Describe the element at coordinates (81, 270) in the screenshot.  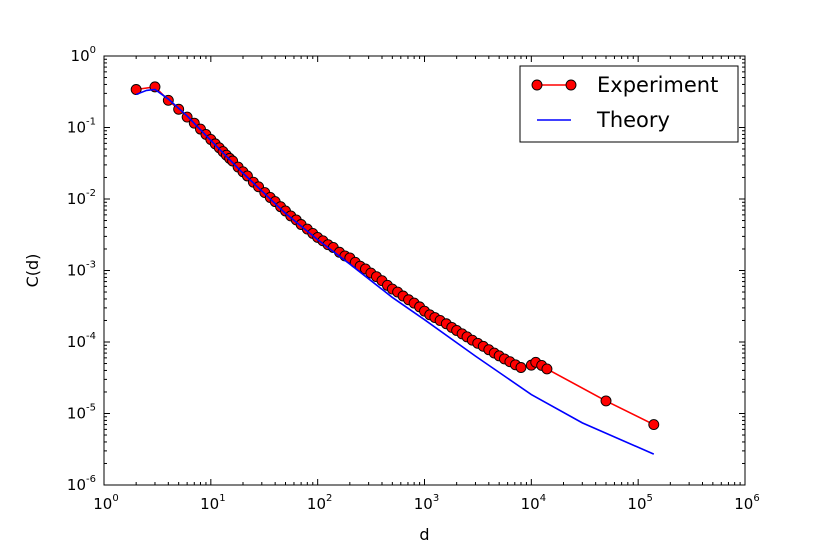
I see `y-tick-label: 10⁻³` at that location.